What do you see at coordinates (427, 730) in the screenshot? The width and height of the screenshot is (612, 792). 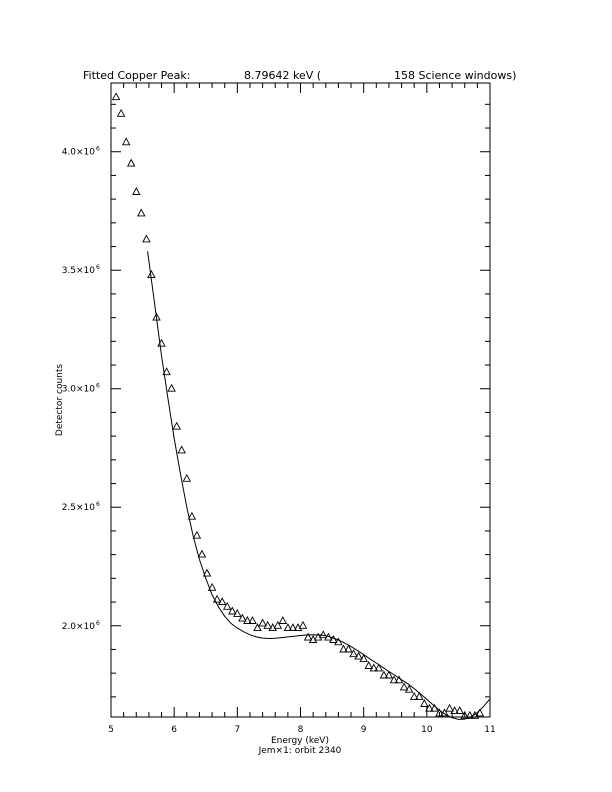 I see `x-tick-label: 10` at bounding box center [427, 730].